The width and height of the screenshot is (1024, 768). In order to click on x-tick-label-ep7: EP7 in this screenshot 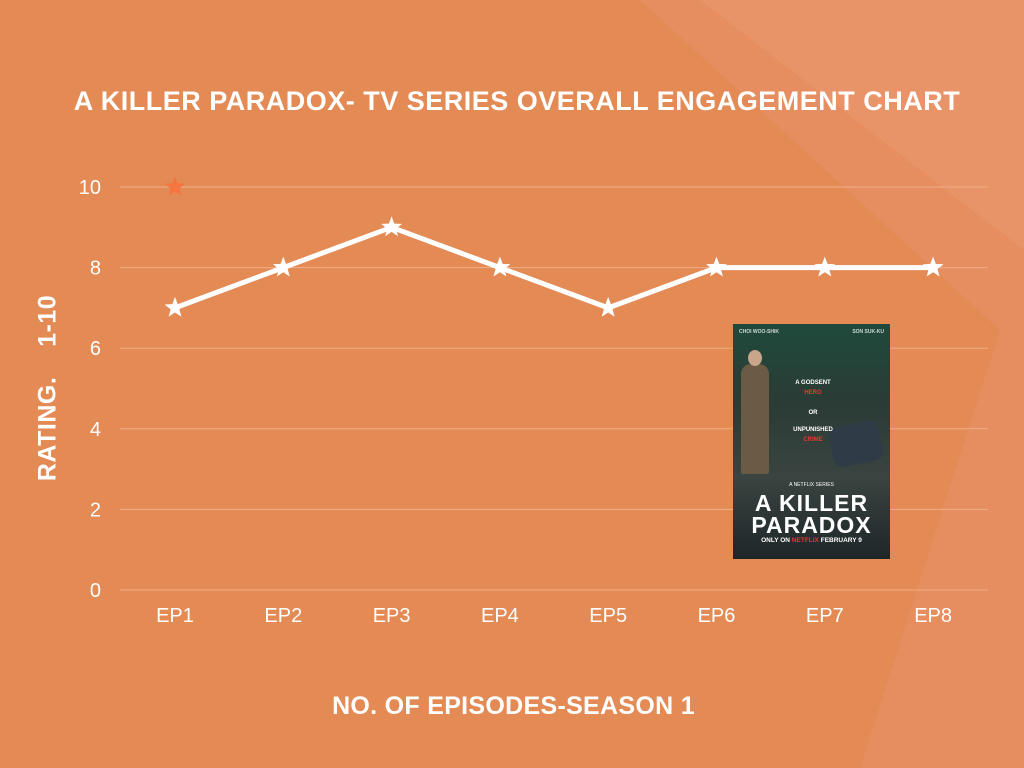, I will do `click(825, 616)`.